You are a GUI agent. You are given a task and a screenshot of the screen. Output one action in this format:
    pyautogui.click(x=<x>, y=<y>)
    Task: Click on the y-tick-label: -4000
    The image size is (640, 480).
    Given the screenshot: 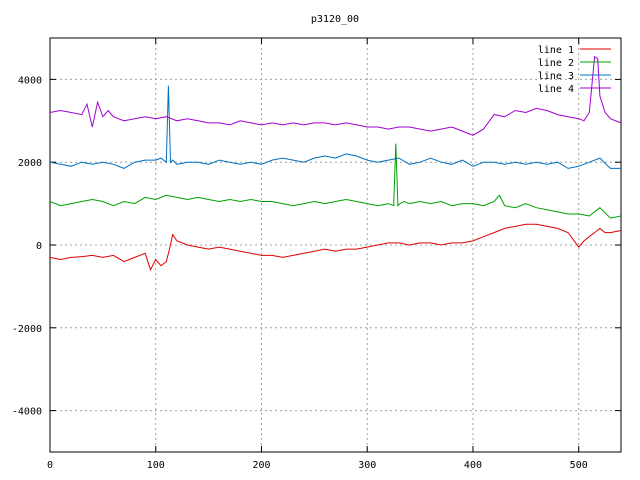 What is the action you would take?
    pyautogui.click(x=27, y=412)
    